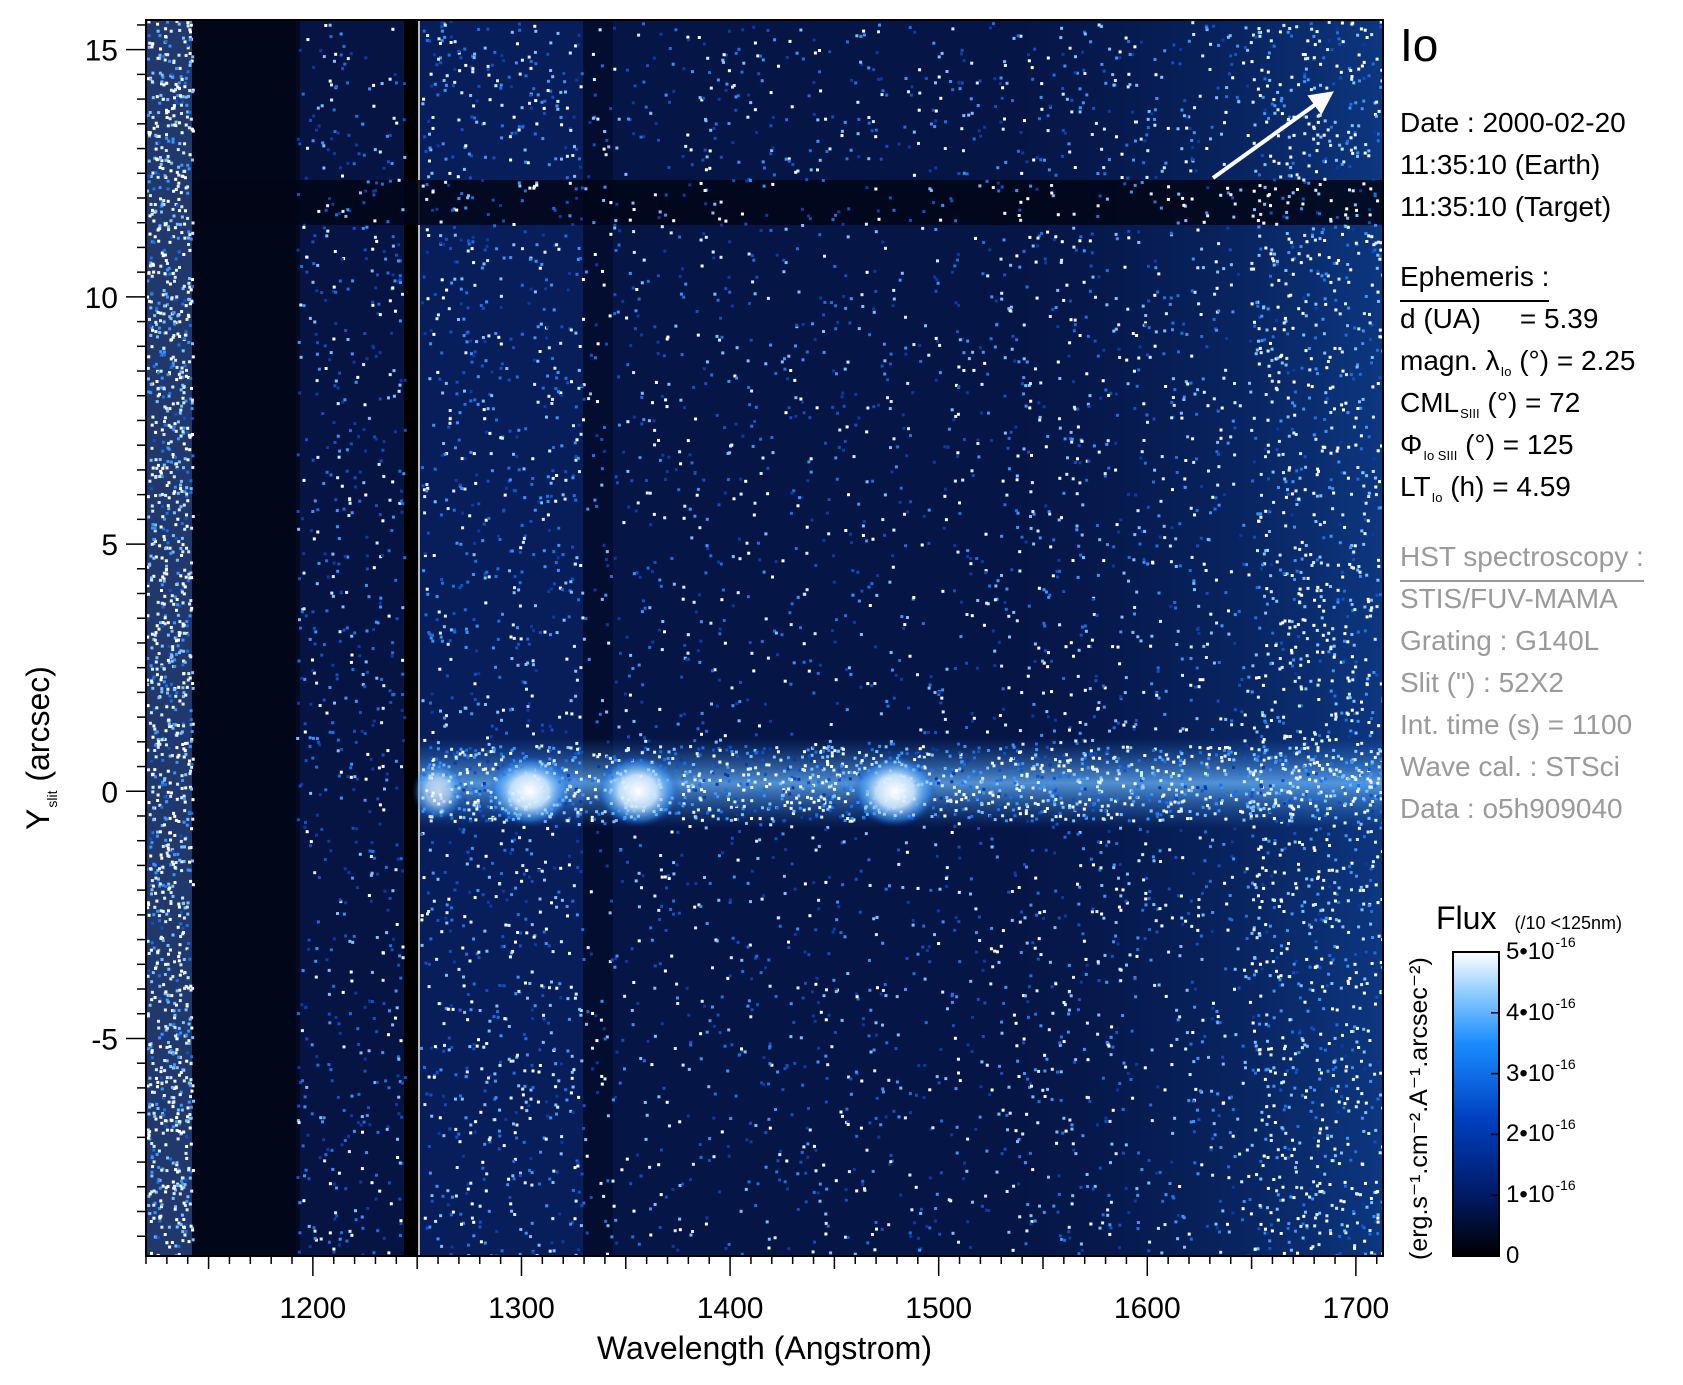 The width and height of the screenshot is (1683, 1385). What do you see at coordinates (764, 1348) in the screenshot?
I see `x-axis-title: Wavelength (Angstrom)` at bounding box center [764, 1348].